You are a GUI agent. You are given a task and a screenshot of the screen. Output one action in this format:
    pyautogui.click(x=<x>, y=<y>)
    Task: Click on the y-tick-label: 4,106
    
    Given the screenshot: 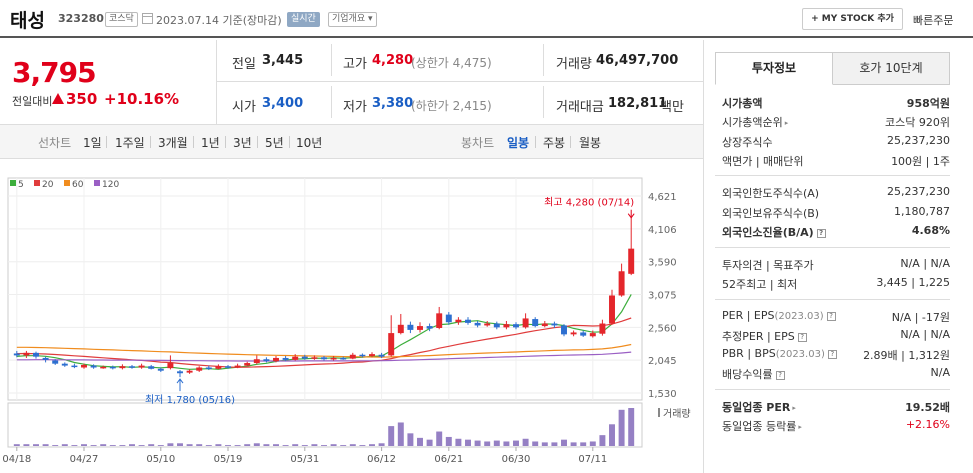 What is the action you would take?
    pyautogui.click(x=662, y=230)
    